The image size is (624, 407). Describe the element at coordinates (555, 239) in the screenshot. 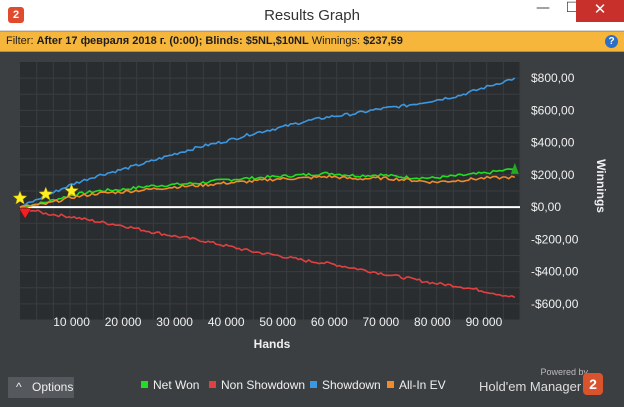

I see `y-tick-label: -$200,00` at that location.